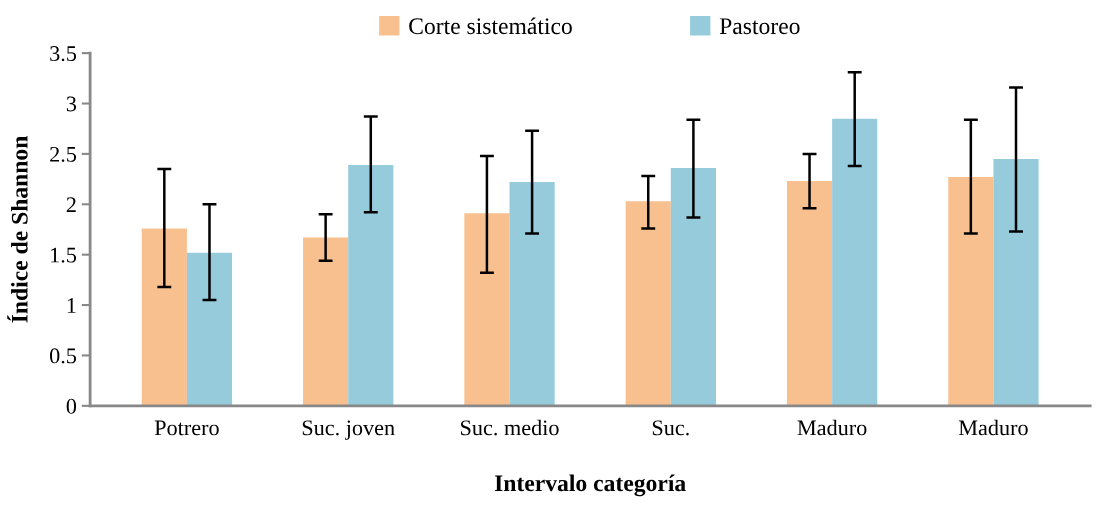 This screenshot has height=506, width=1099. What do you see at coordinates (186, 428) in the screenshot?
I see `x-tick-label: Potrero` at bounding box center [186, 428].